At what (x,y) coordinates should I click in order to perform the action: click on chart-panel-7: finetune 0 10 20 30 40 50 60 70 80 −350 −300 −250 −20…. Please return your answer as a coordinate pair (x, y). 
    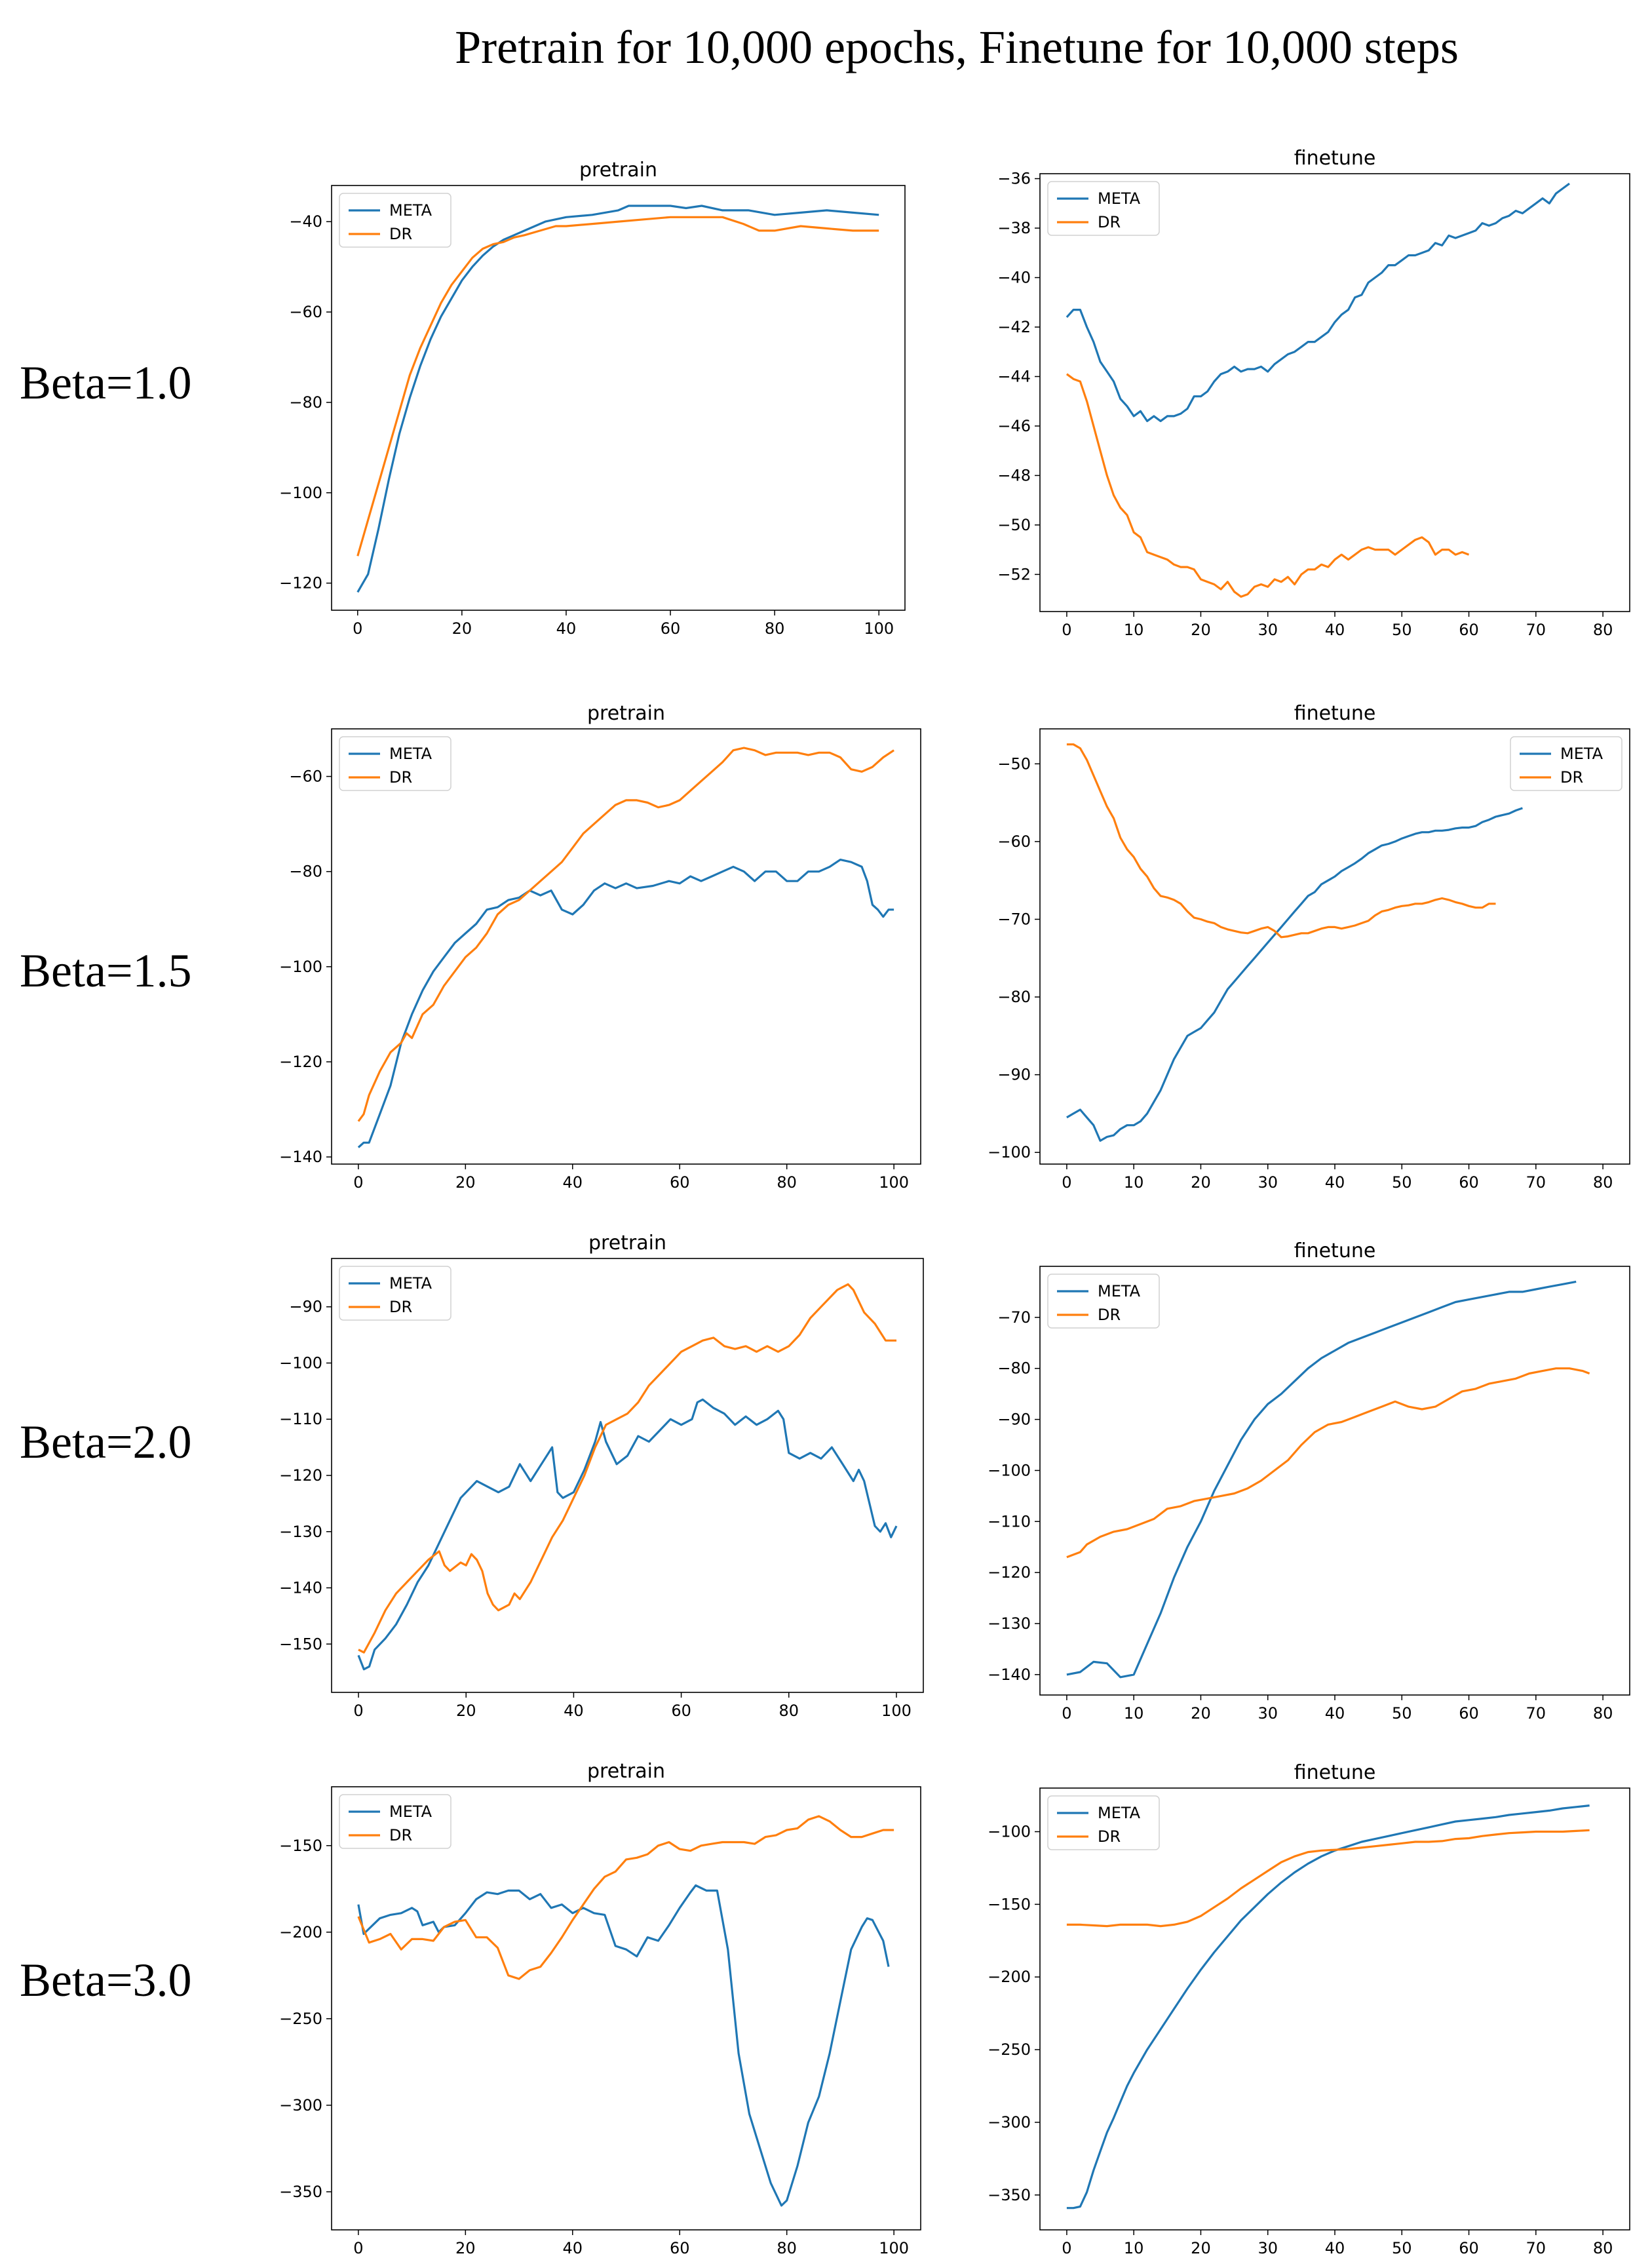
    Looking at the image, I should click on (1309, 2009).